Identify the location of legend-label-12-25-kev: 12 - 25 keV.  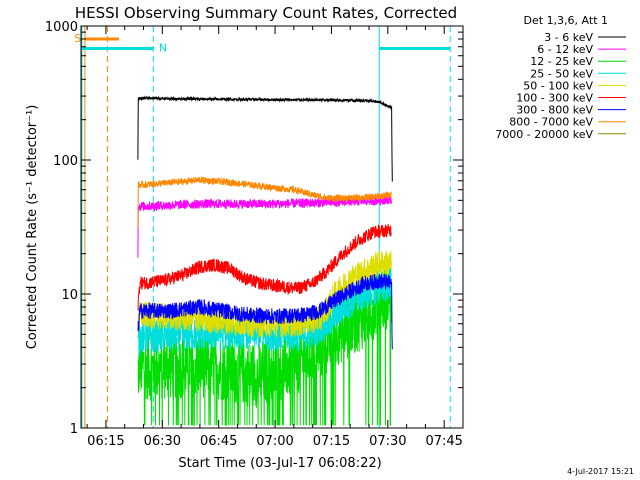
(561, 61).